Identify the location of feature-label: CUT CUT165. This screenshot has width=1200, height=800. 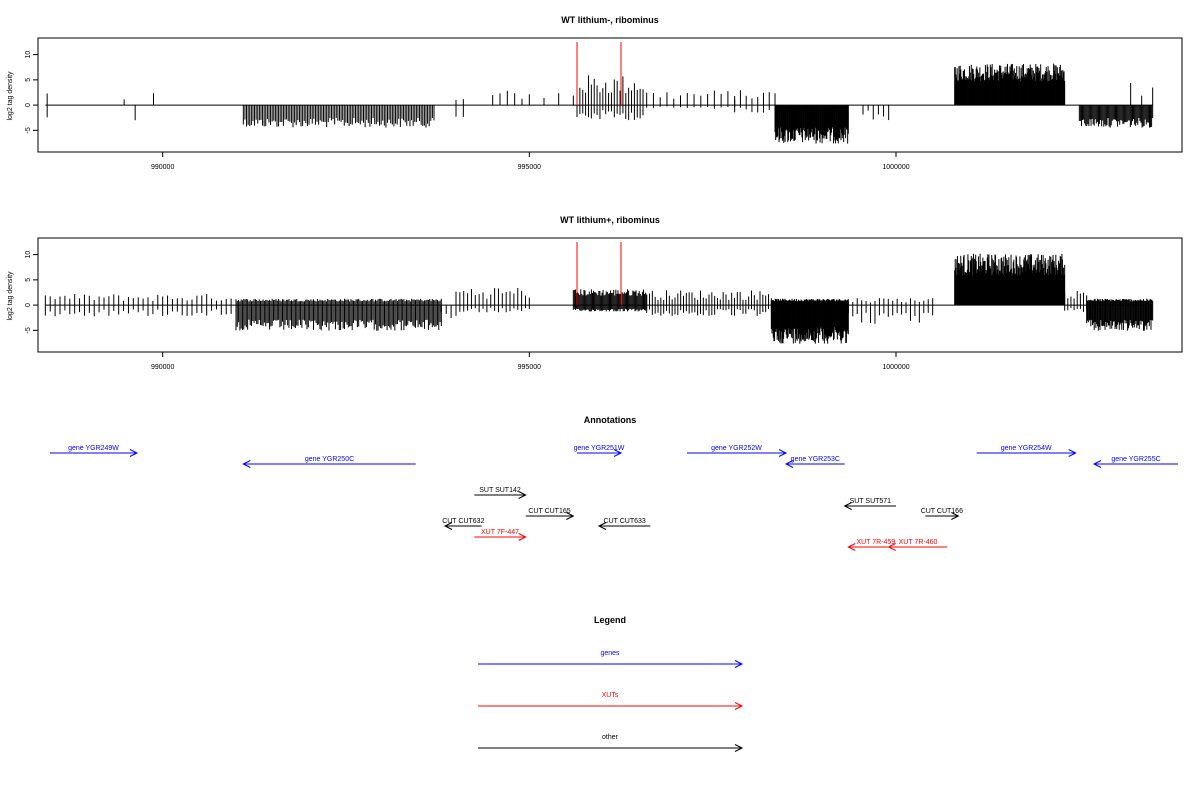
(549, 511).